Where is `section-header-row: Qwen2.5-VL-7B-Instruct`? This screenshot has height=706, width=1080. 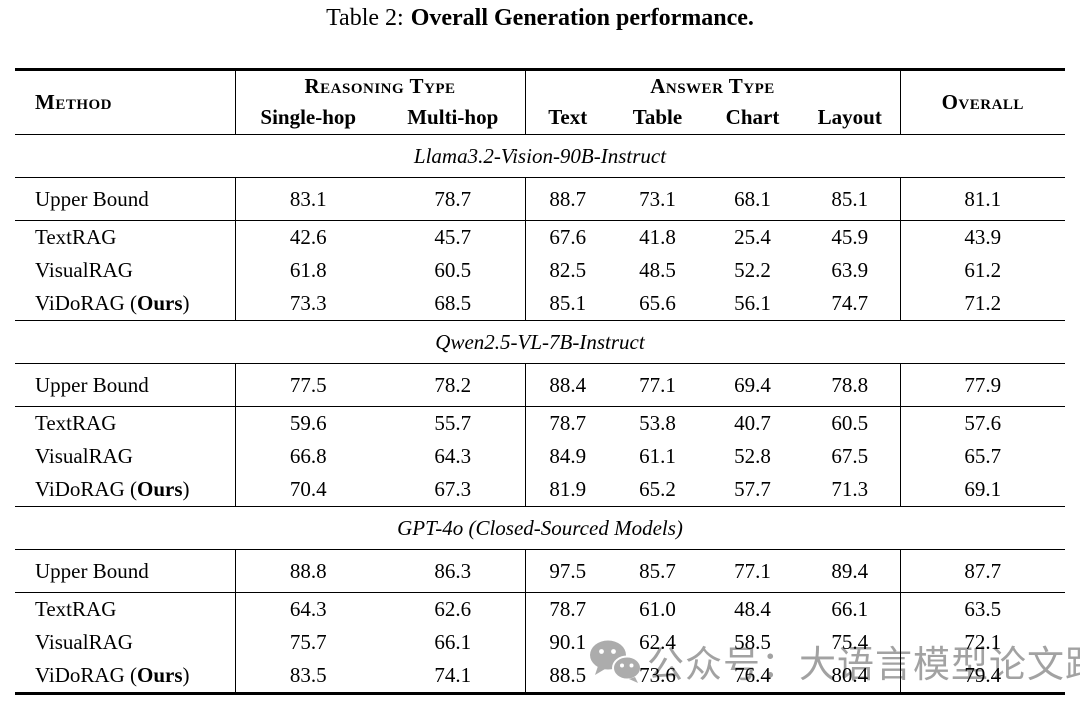
section-header-row: Qwen2.5-VL-7B-Instruct is located at coordinates (540, 342).